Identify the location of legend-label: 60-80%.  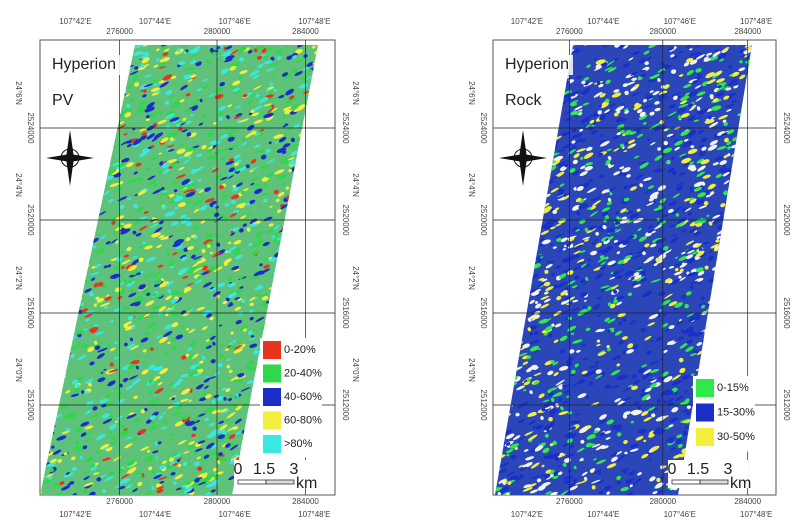
(303, 420).